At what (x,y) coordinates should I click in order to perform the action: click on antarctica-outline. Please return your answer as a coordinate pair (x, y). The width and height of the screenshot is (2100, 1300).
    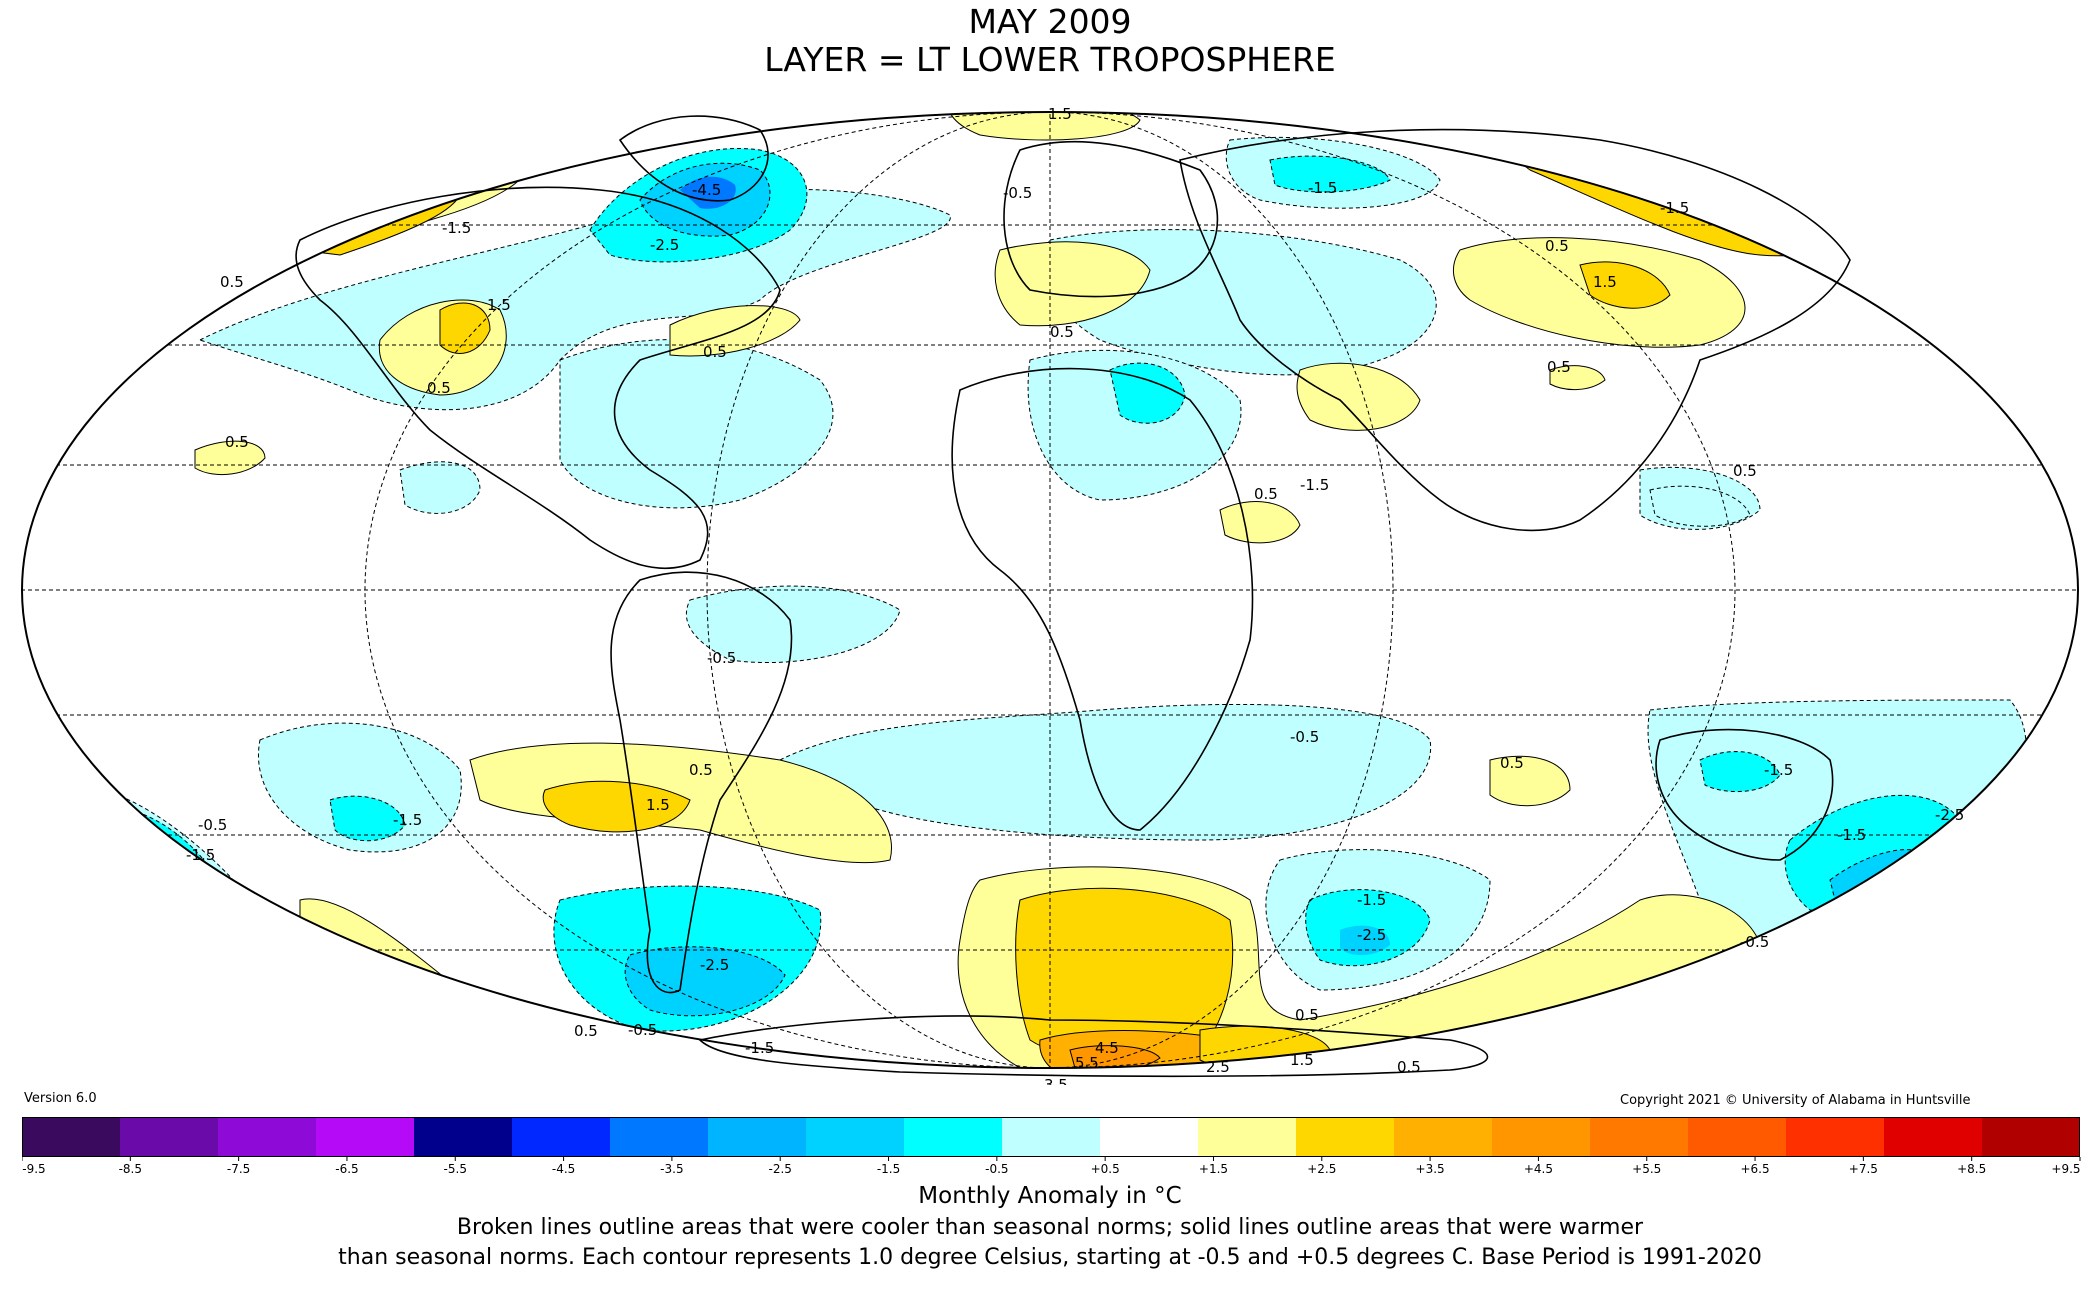
    Looking at the image, I should click on (1093, 1046).